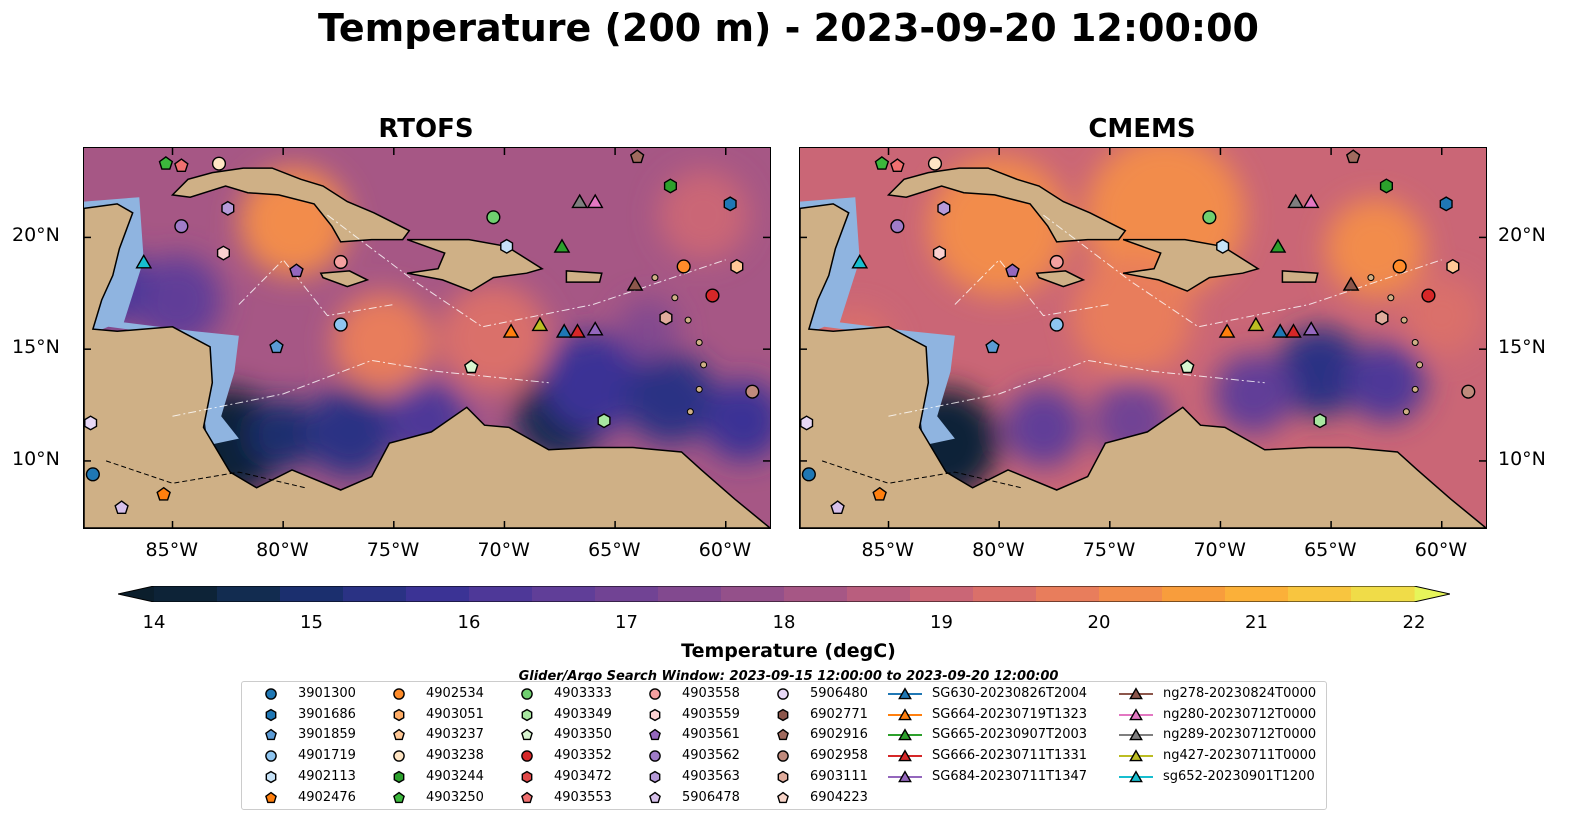  What do you see at coordinates (344, 279) in the screenshot?
I see `jamaica-land` at bounding box center [344, 279].